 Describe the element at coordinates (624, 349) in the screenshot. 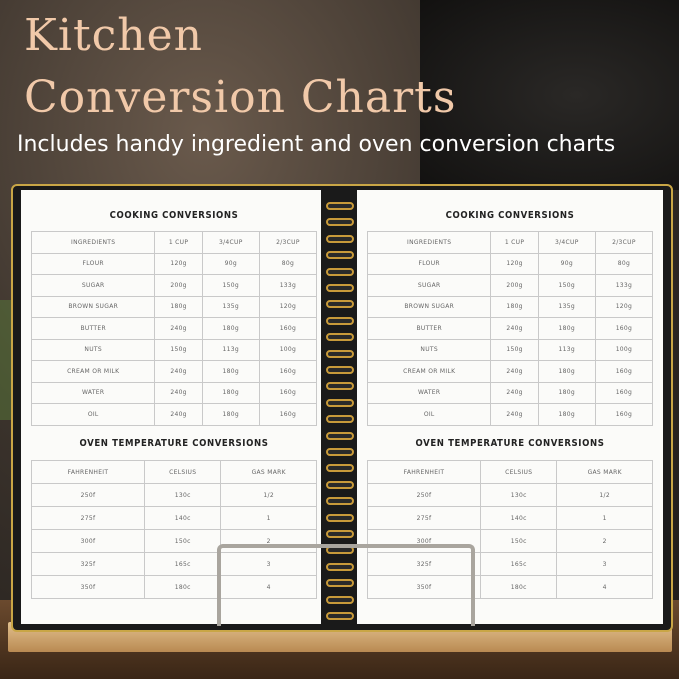

I see `table-cell: 100g` at that location.